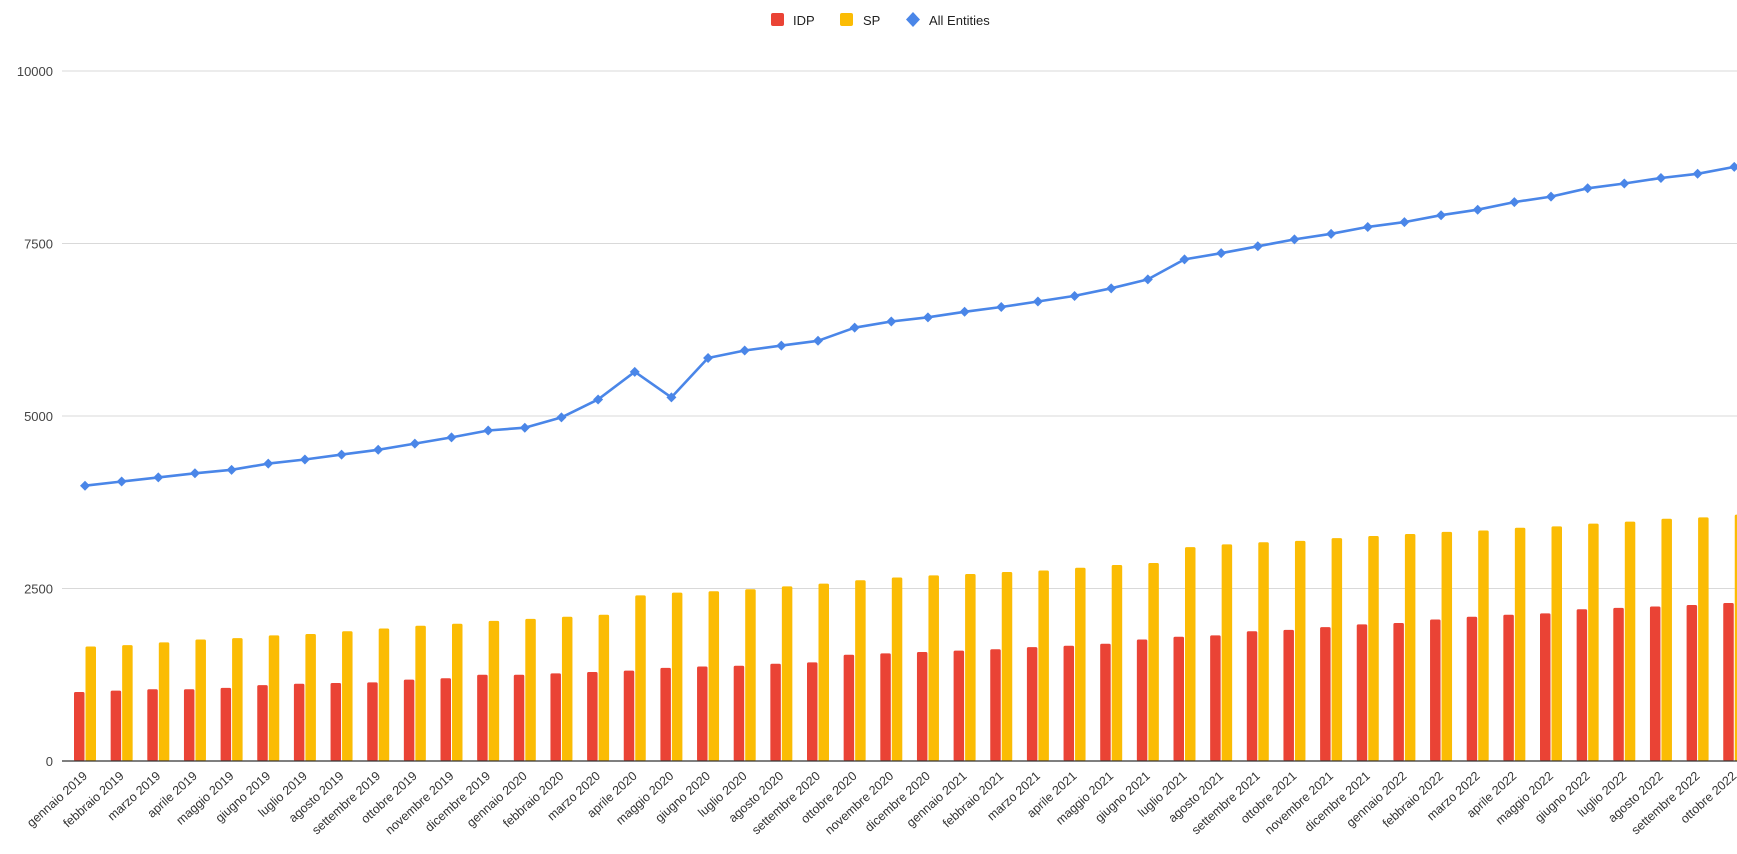 This screenshot has width=1737, height=854. What do you see at coordinates (860, 20) in the screenshot?
I see `legend-item-sp: SP` at bounding box center [860, 20].